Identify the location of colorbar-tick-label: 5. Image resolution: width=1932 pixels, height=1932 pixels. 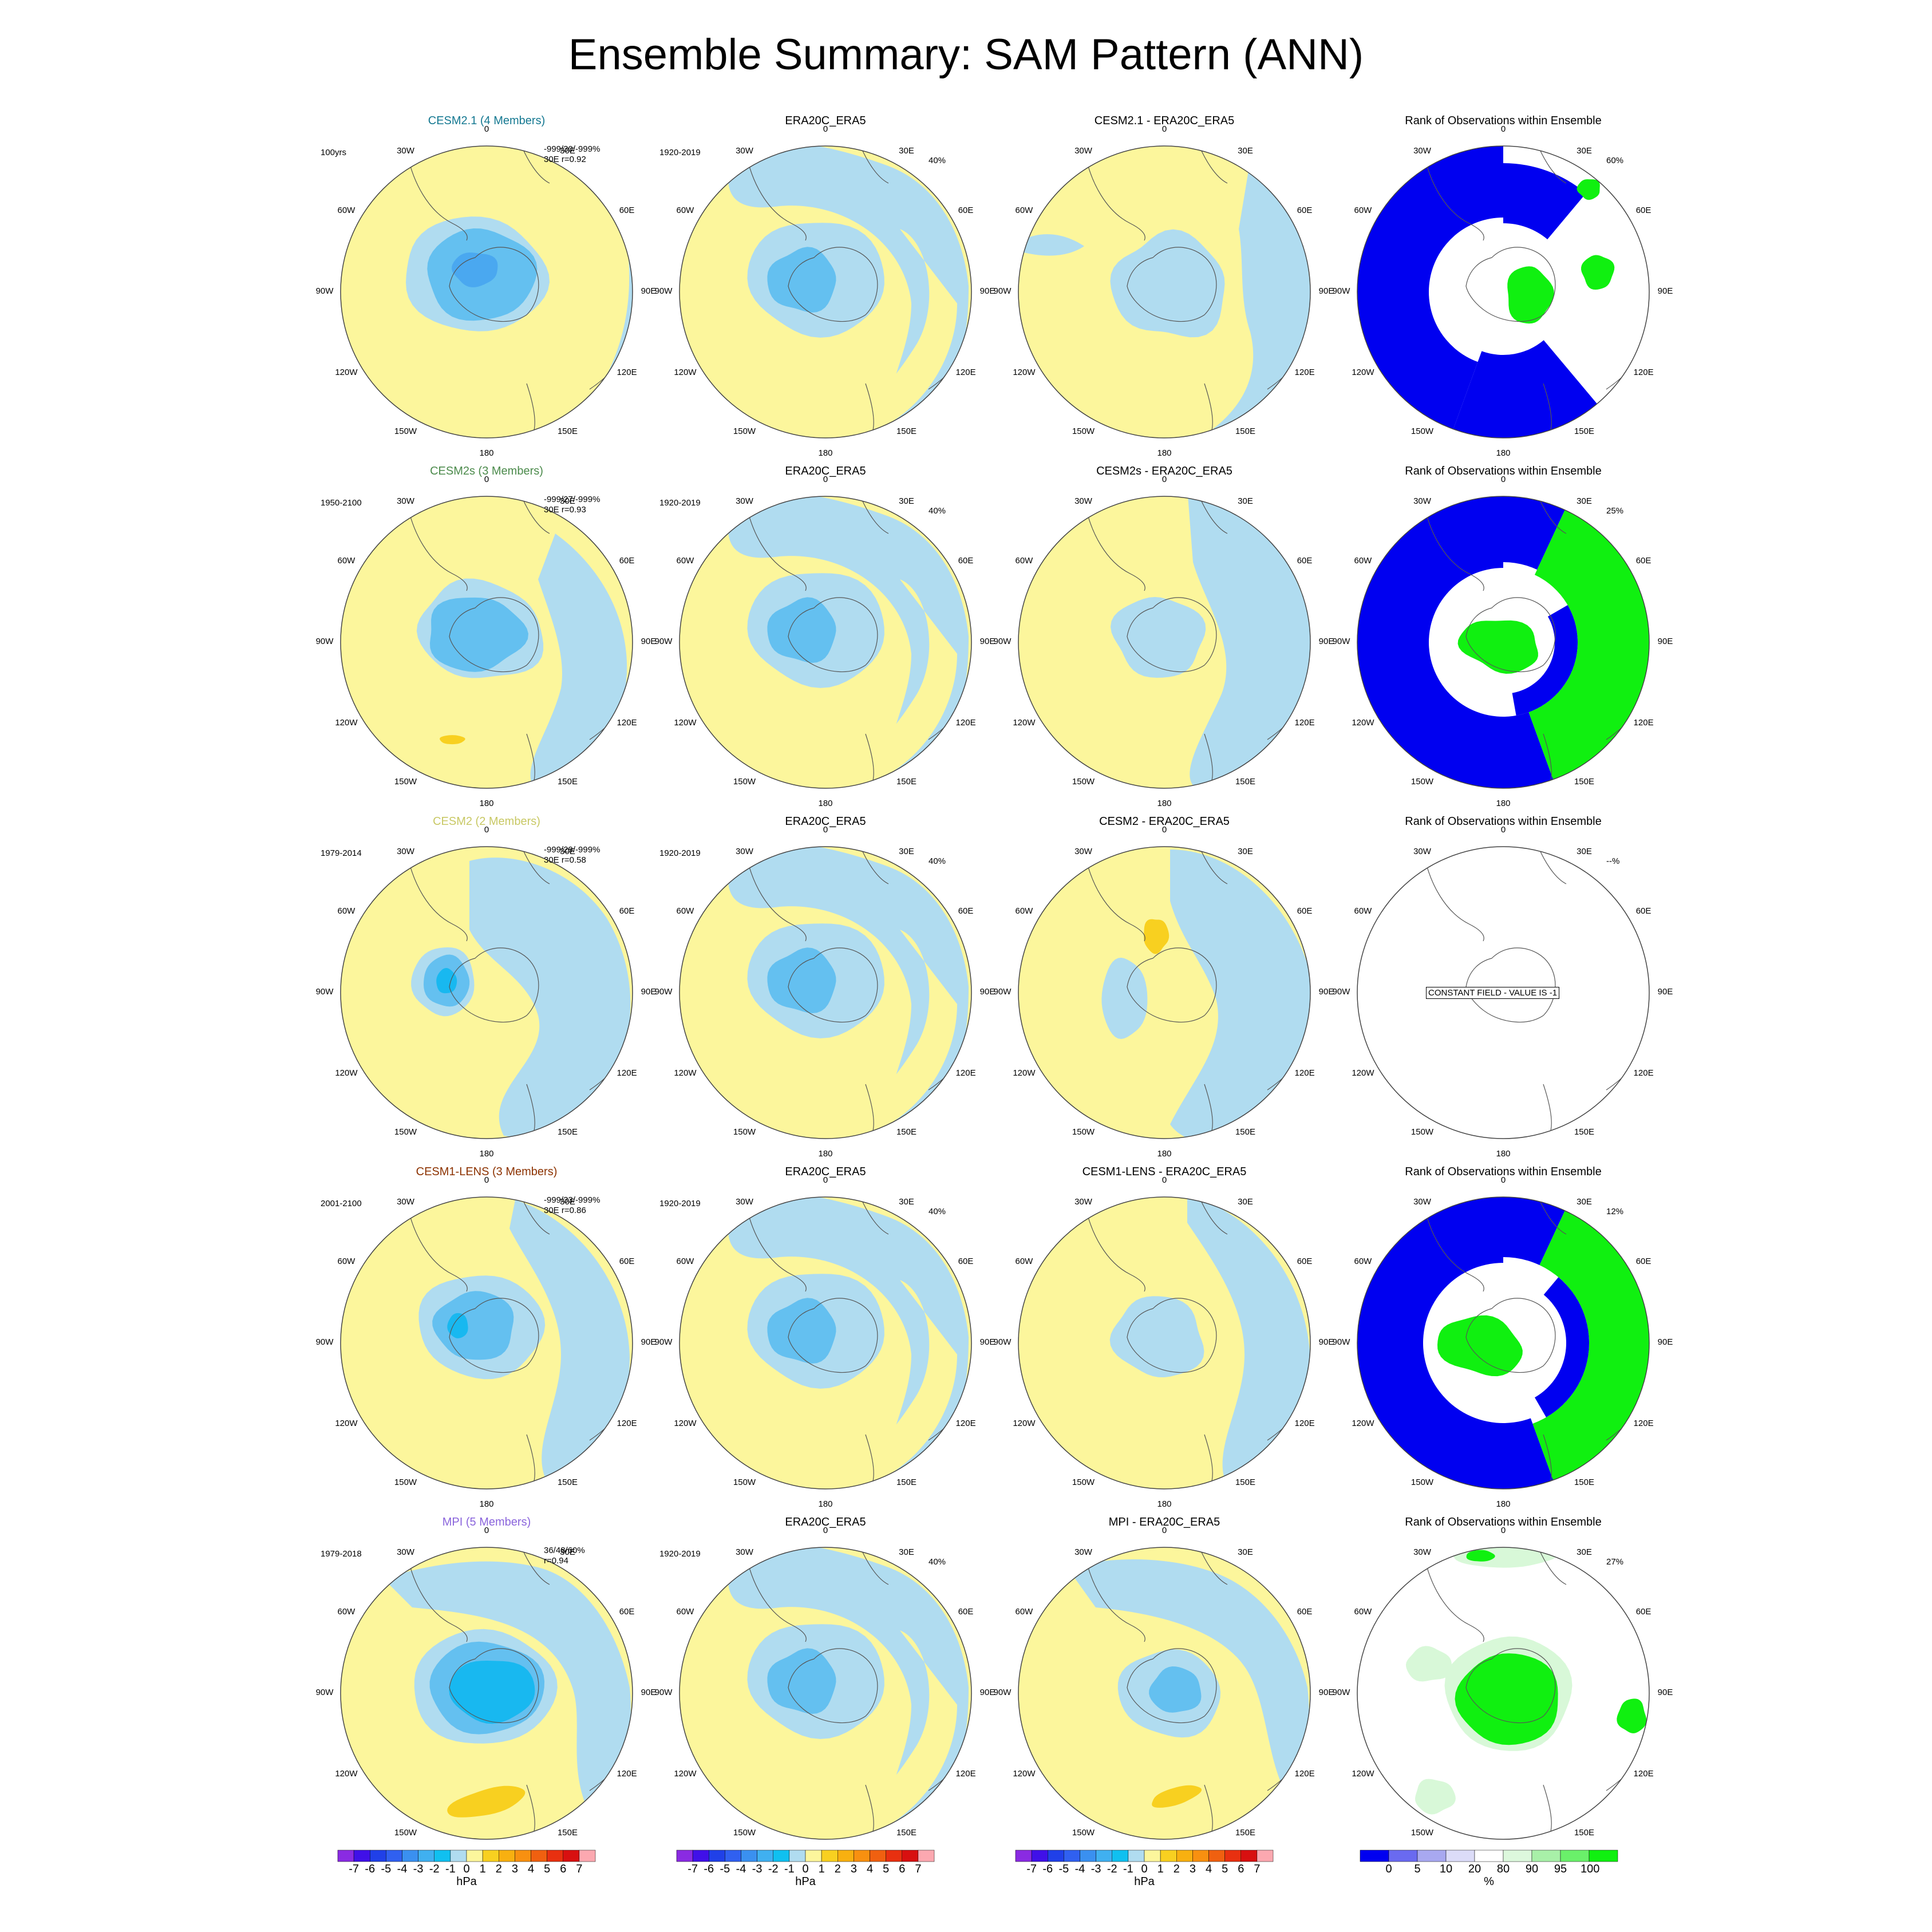
(1225, 1869).